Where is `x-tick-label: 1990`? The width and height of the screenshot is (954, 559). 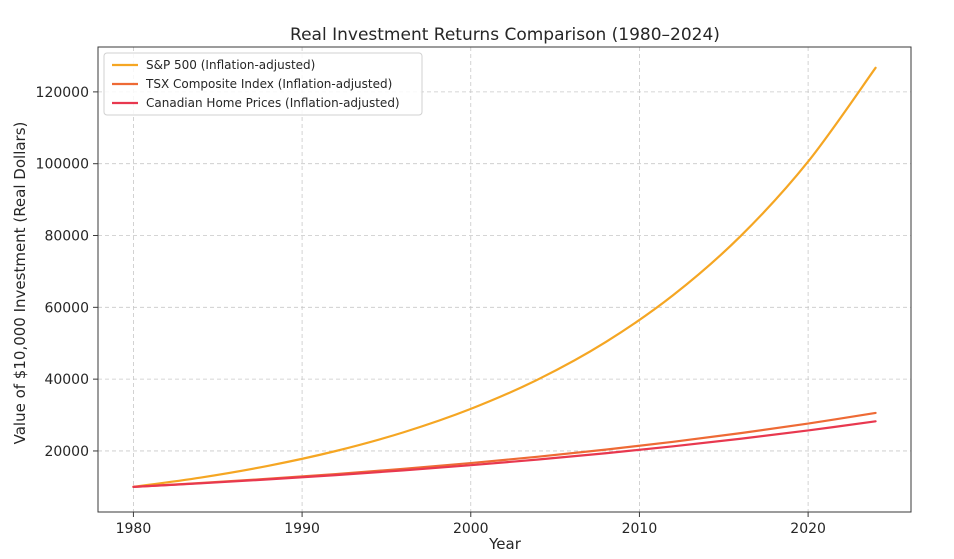
x-tick-label: 1990 is located at coordinates (302, 529).